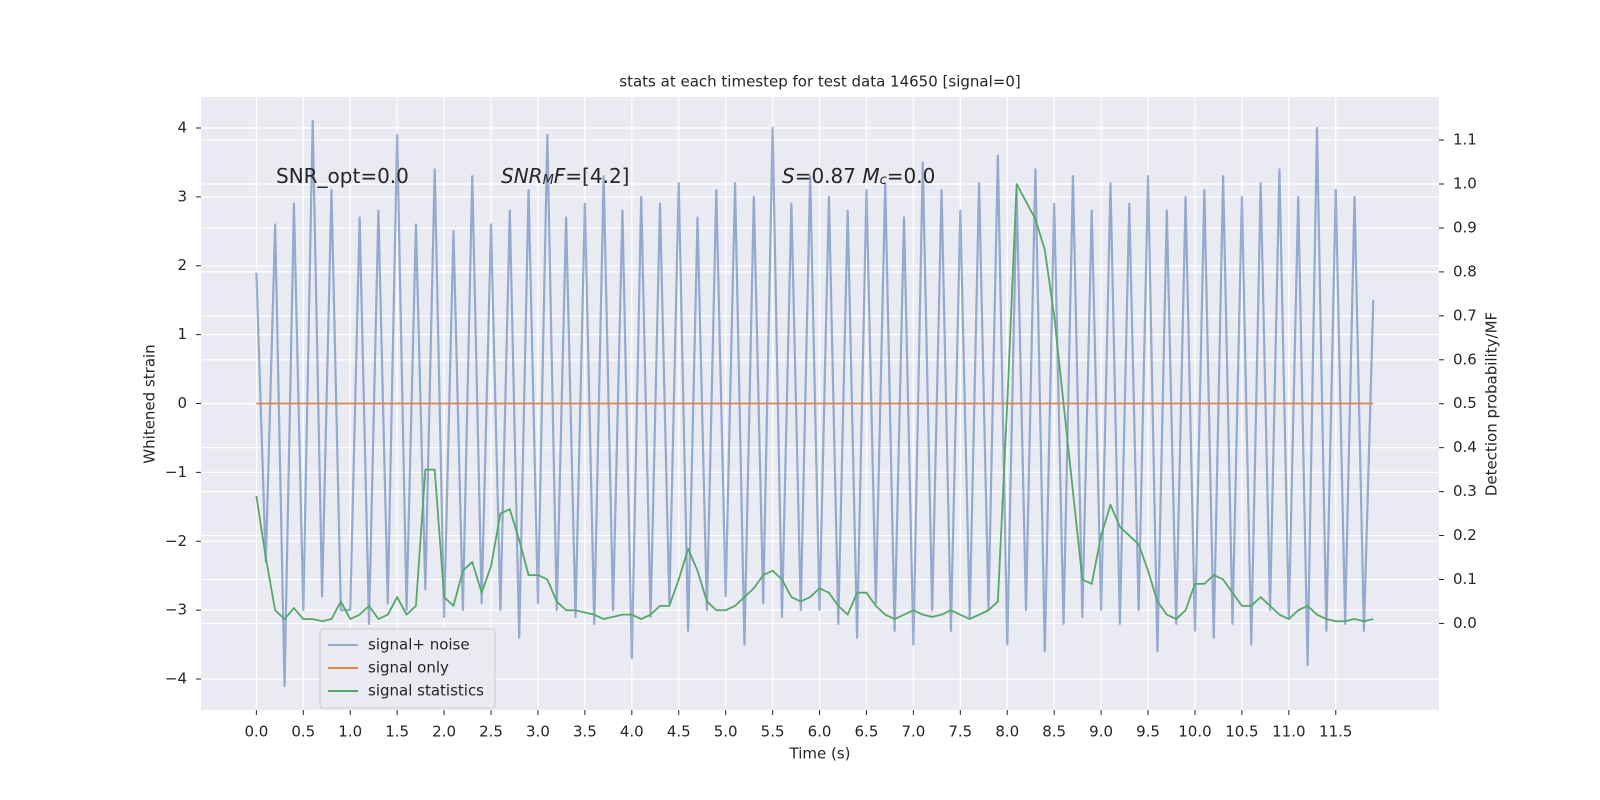 Image resolution: width=1600 pixels, height=800 pixels. What do you see at coordinates (538, 732) in the screenshot?
I see `x-tick-label: 3.0` at bounding box center [538, 732].